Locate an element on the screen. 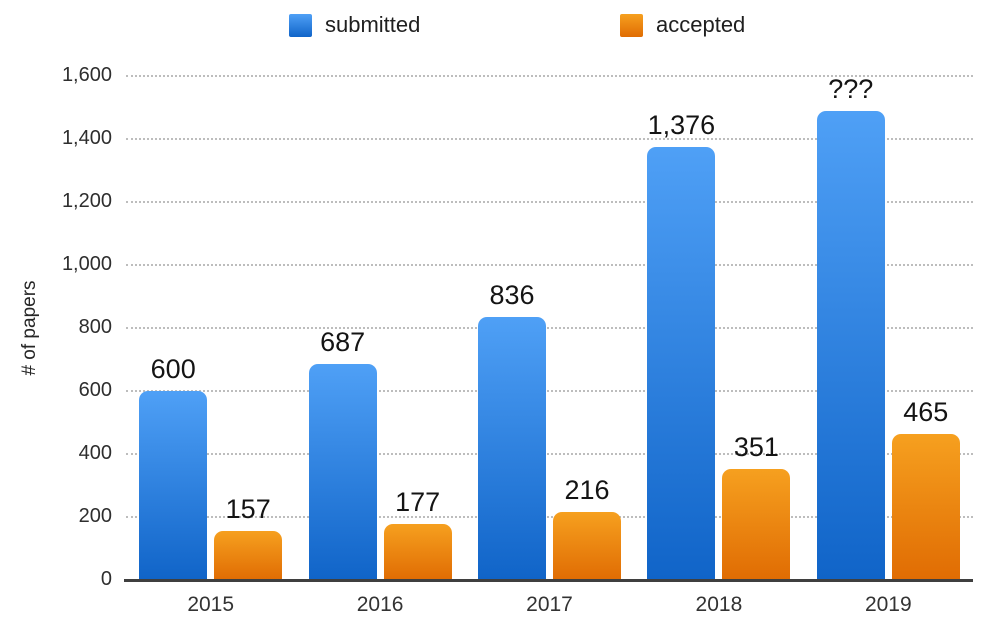  bar-submitted-2015 is located at coordinates (173, 485).